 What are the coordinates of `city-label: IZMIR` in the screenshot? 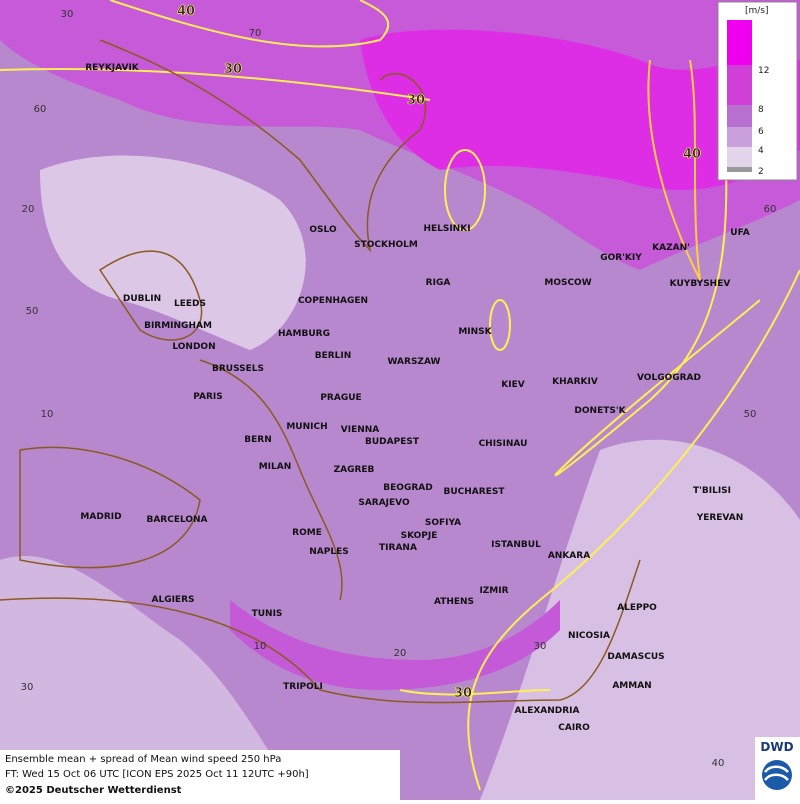 It's located at (493, 591).